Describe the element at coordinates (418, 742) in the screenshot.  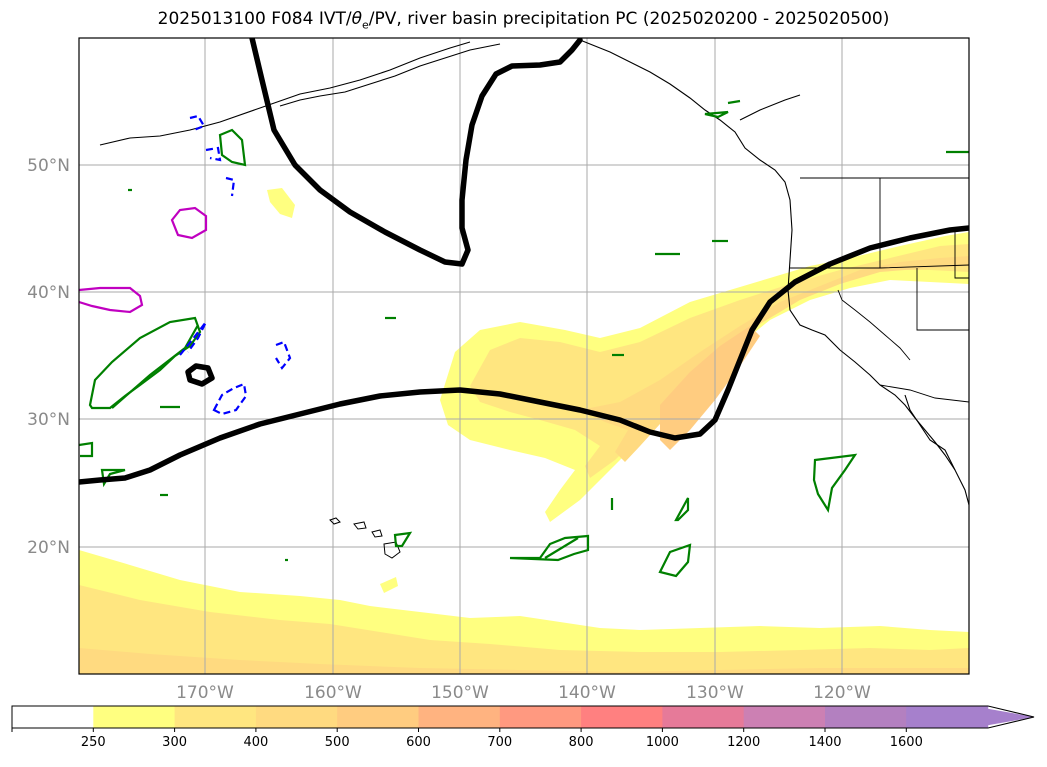
I see `colorbar-tick-label: 600` at that location.